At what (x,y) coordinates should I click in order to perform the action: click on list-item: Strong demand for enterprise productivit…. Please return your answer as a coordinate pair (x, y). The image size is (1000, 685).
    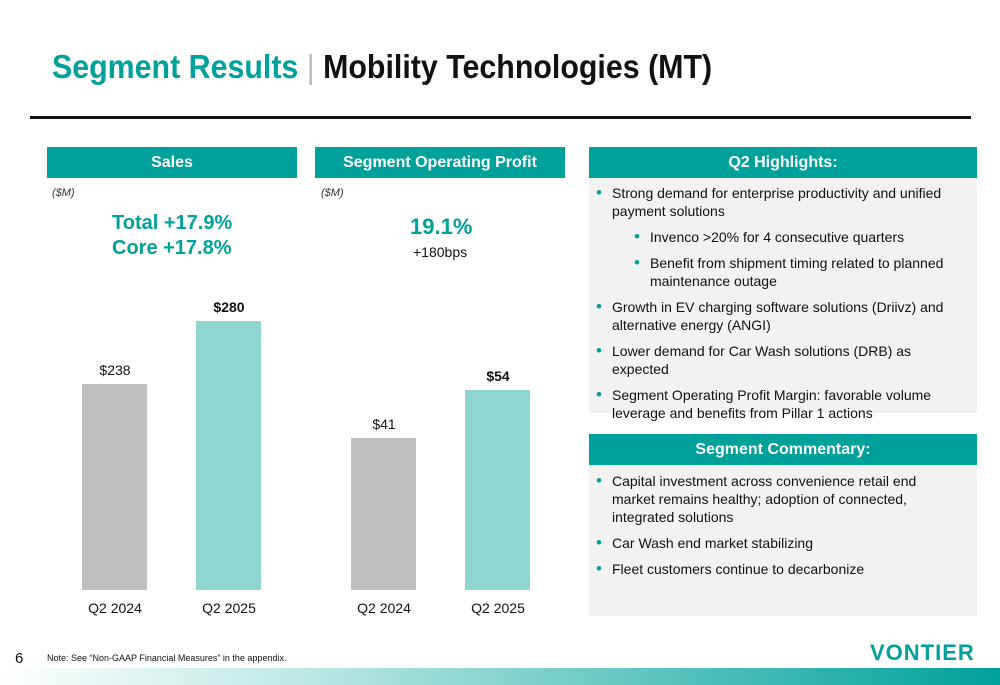
    Looking at the image, I should click on (780, 202).